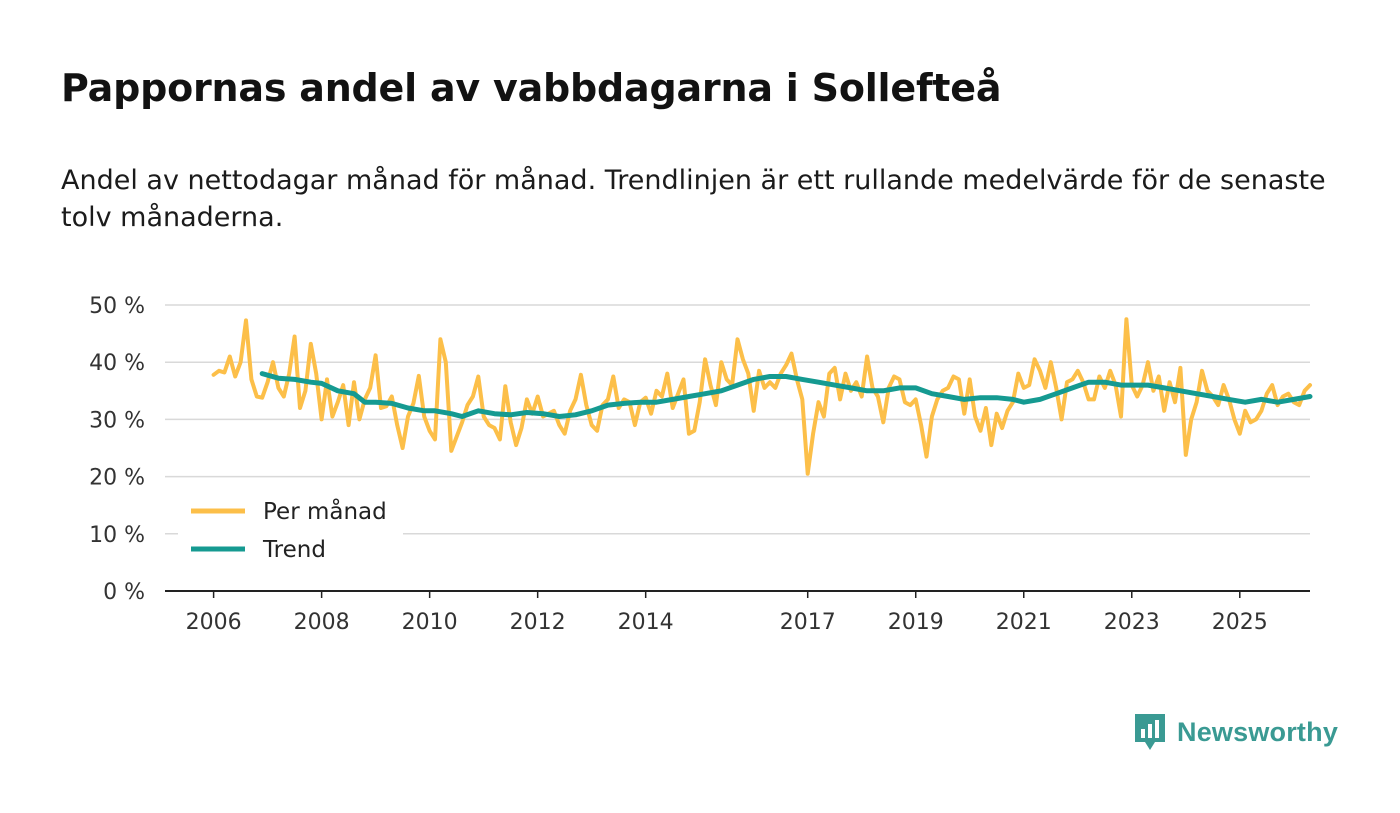 This screenshot has width=1400, height=813. What do you see at coordinates (1150, 732) in the screenshot?
I see `newsworthy-logo-icon` at bounding box center [1150, 732].